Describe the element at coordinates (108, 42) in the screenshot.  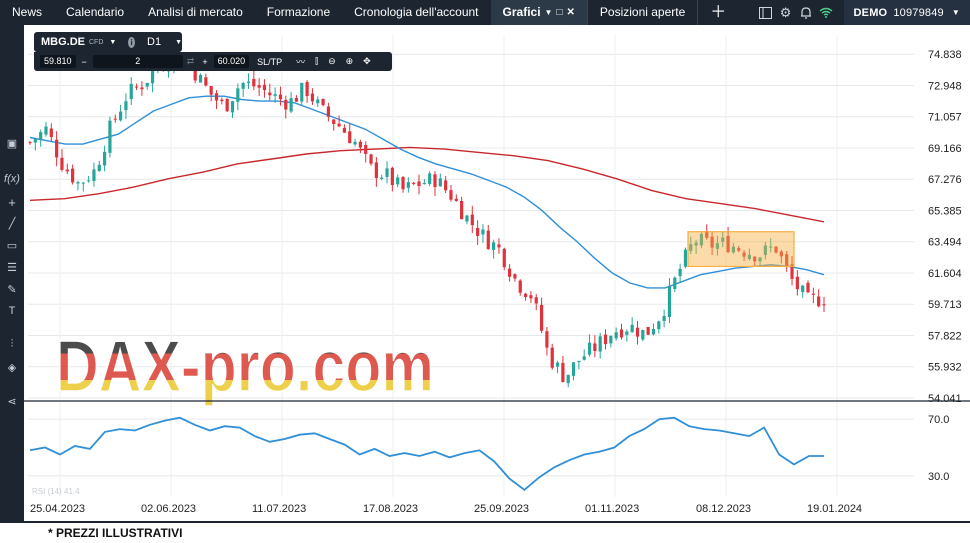
I see `symbol-selector-bar: MBG.DE CFD ▼ i D1 ▼` at that location.